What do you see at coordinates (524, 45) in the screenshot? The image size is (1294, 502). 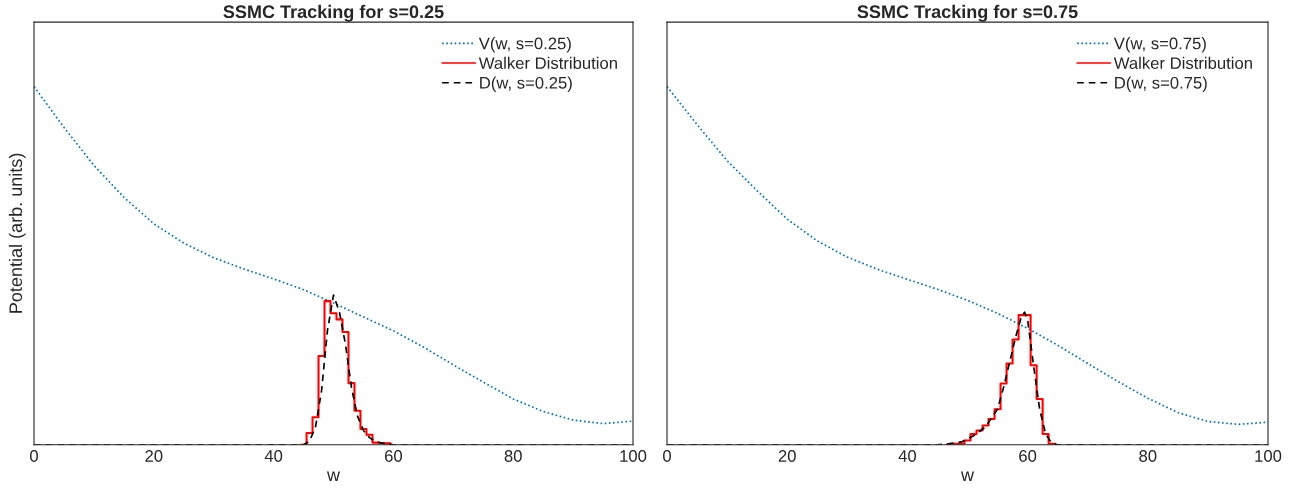 I see `legend-label: V(w, s=0.25)` at bounding box center [524, 45].